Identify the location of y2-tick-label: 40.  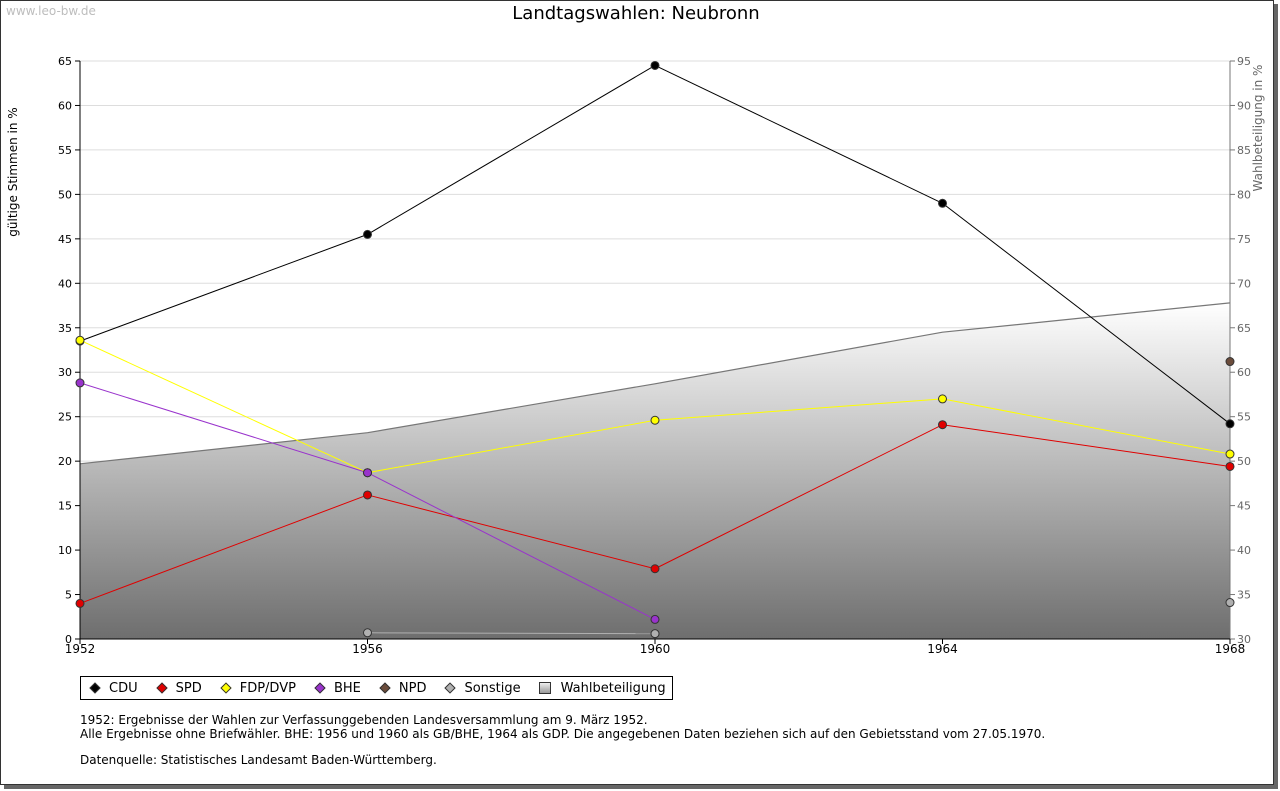
(1244, 550).